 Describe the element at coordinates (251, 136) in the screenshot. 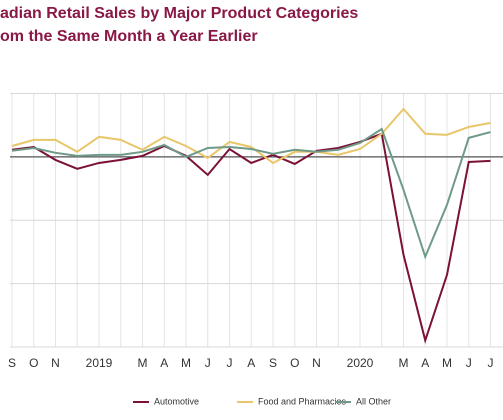

I see `series-line` at that location.